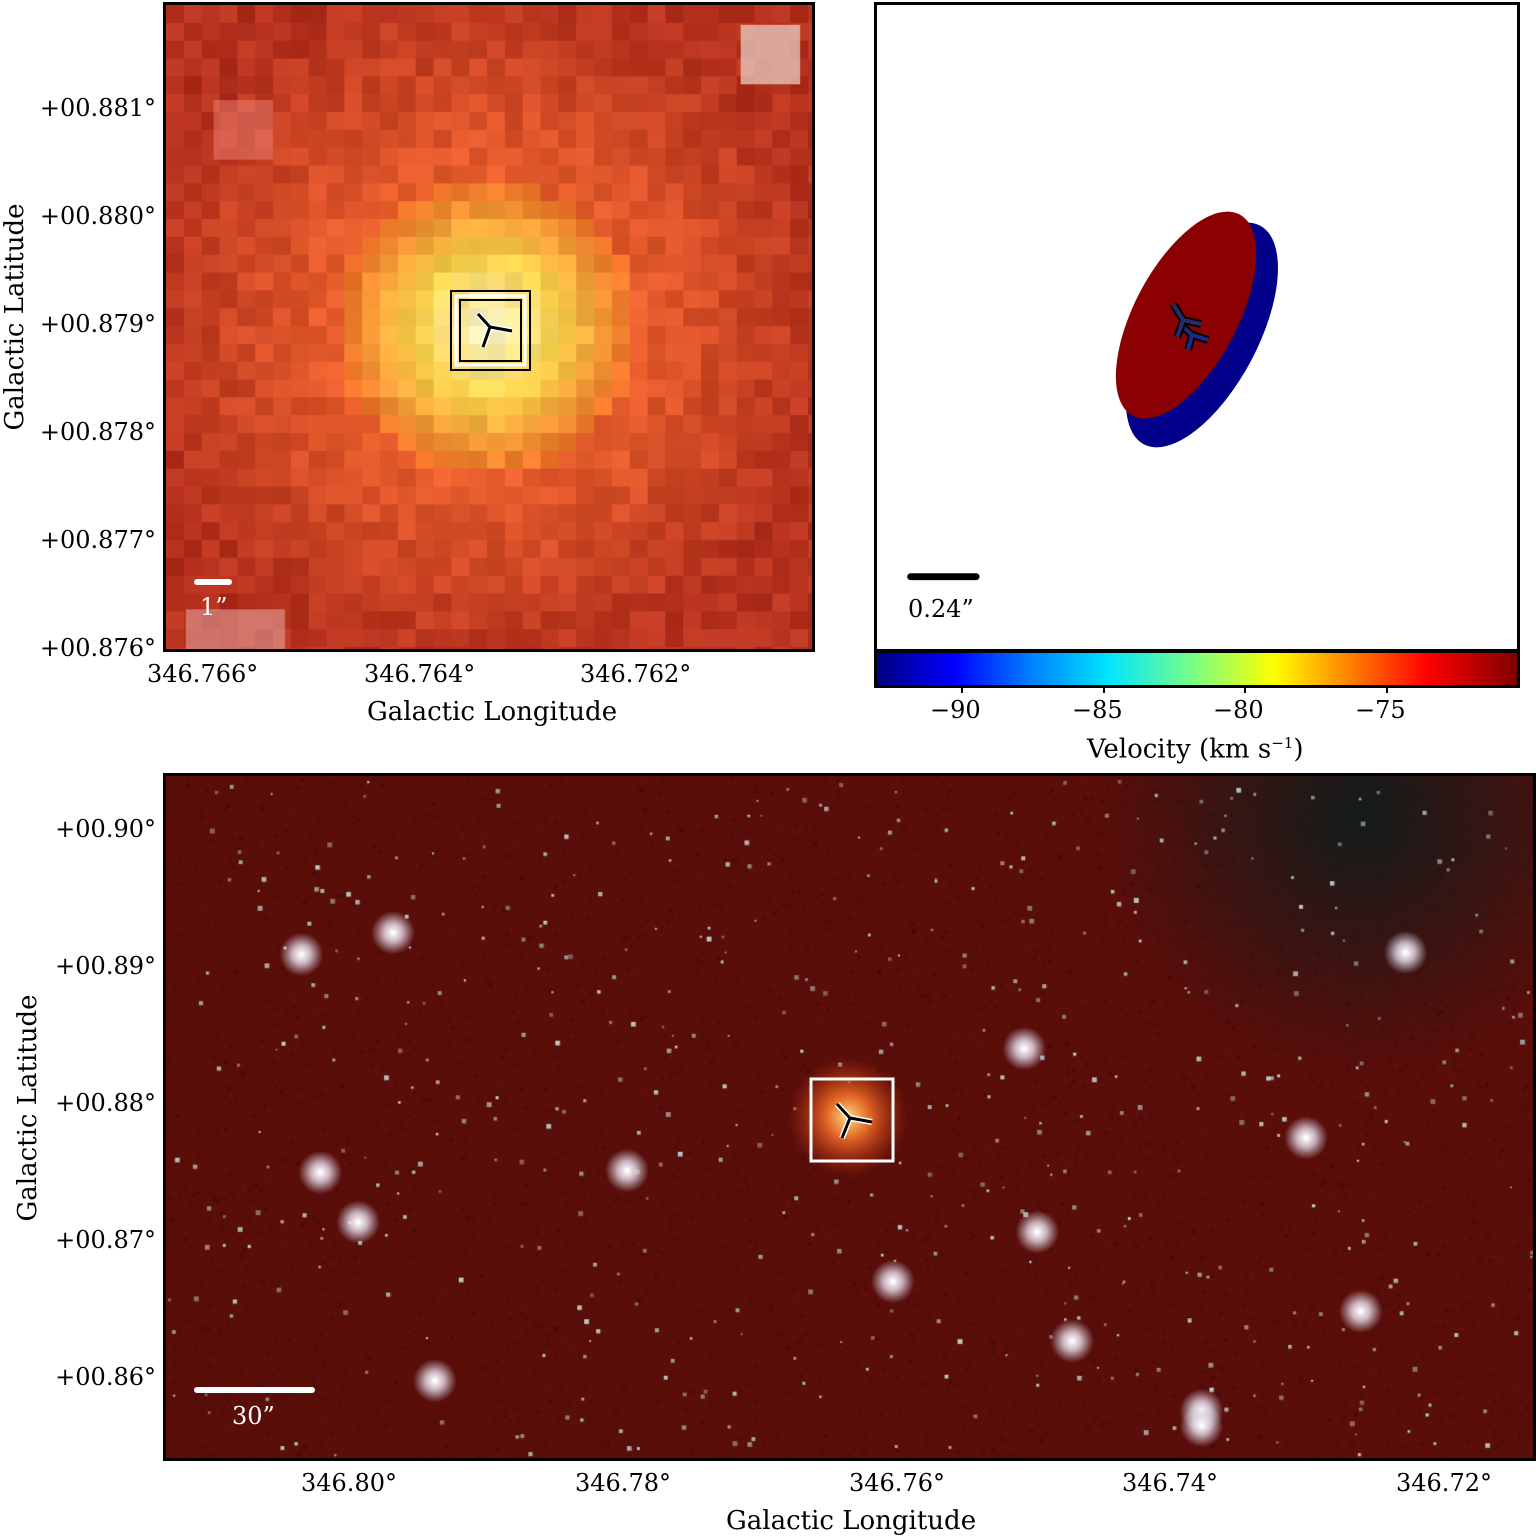 The height and width of the screenshot is (1538, 1536). Describe the element at coordinates (1092, 396) in the screenshot. I see `velocity-map` at that location.